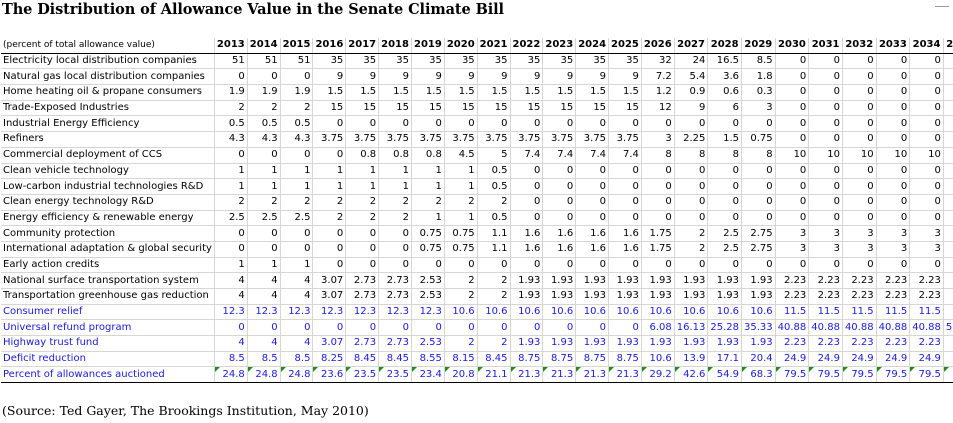 The height and width of the screenshot is (423, 953). What do you see at coordinates (108, 265) in the screenshot?
I see `row-label: Early action credits` at bounding box center [108, 265].